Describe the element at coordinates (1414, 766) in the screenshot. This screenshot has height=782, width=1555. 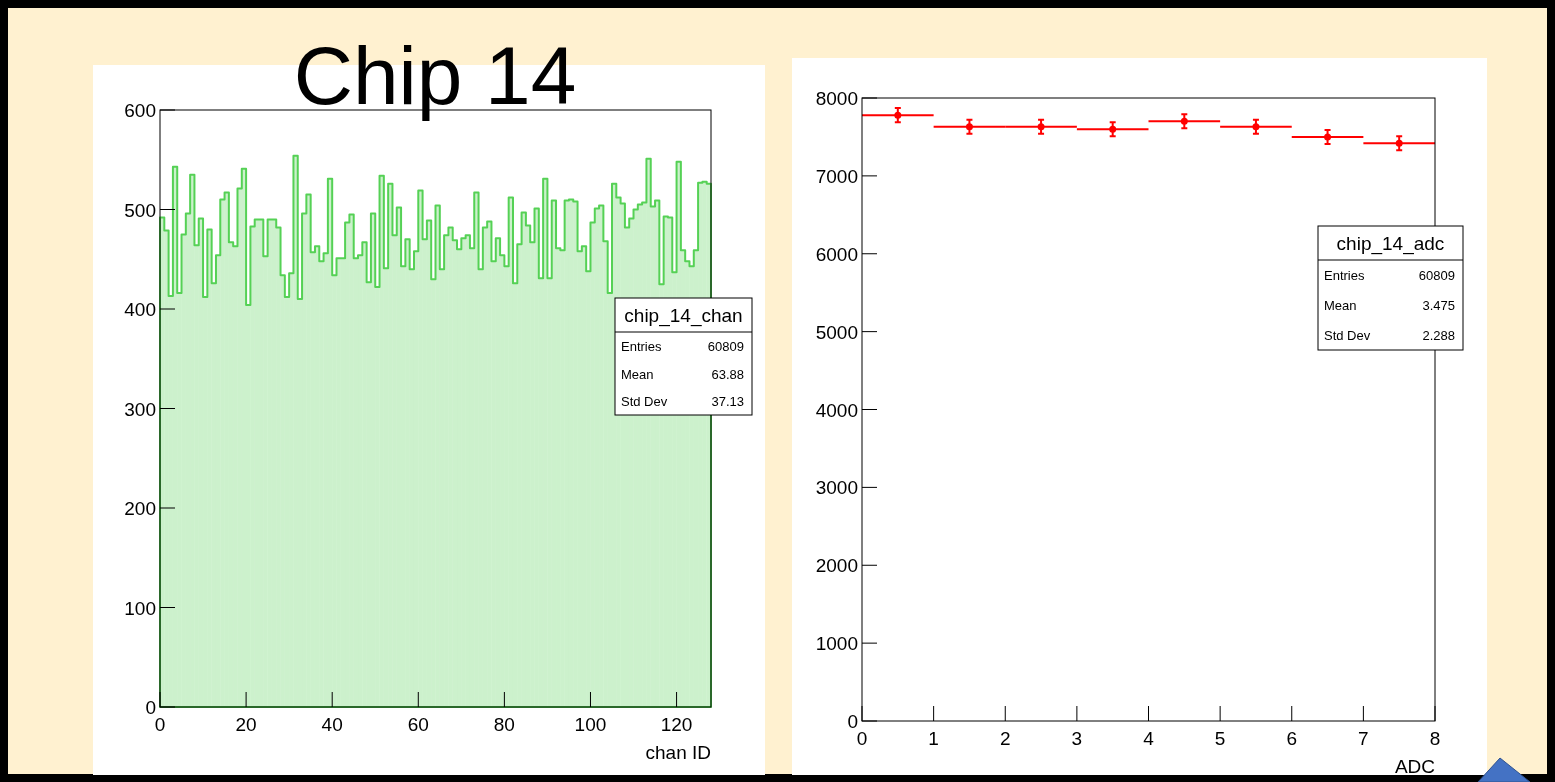
I see `x-axis-title: ADC` at that location.